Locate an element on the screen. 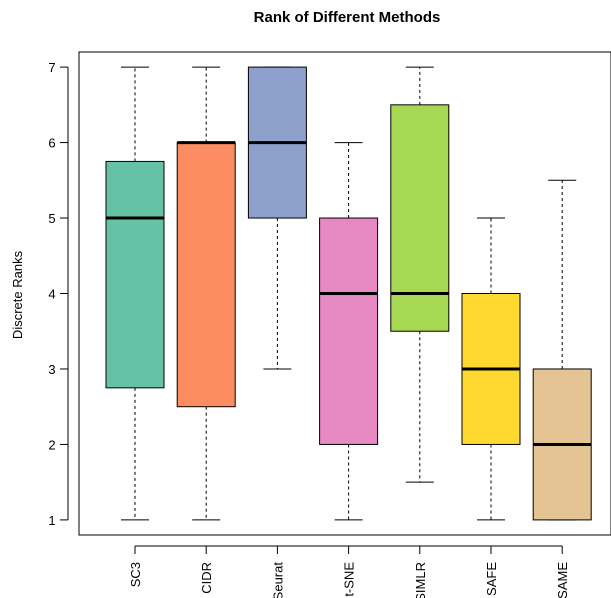 The image size is (611, 598). box-seurat is located at coordinates (277, 218).